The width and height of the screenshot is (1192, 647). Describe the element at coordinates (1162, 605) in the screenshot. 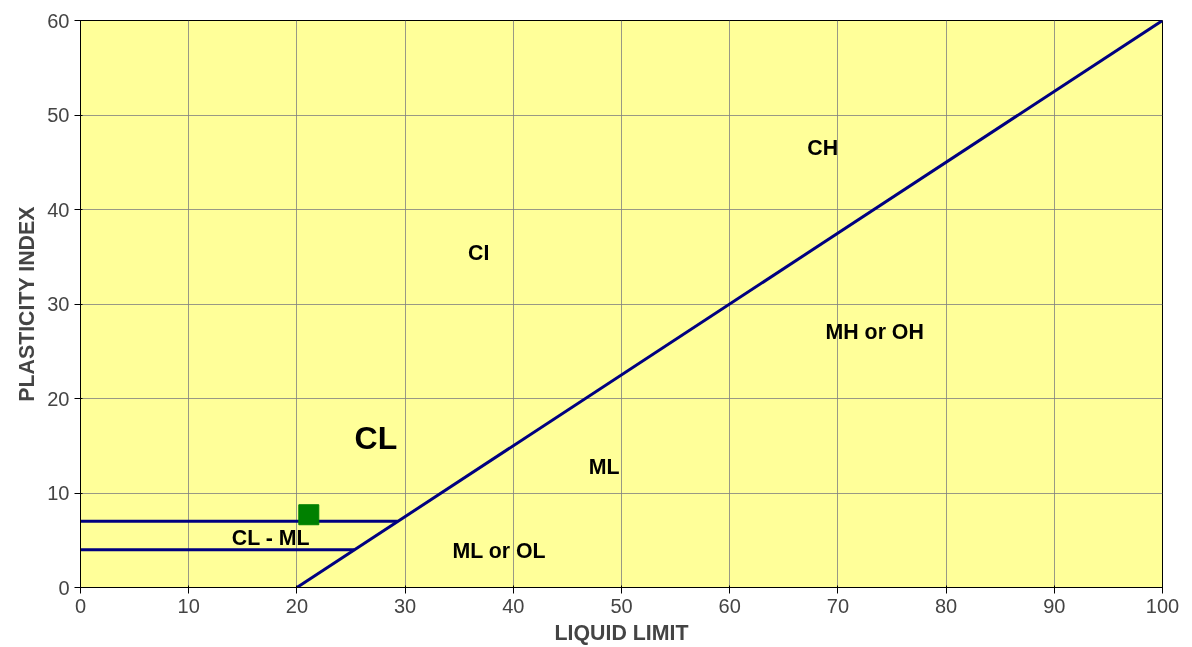

I see `x-tick-label: 100` at that location.